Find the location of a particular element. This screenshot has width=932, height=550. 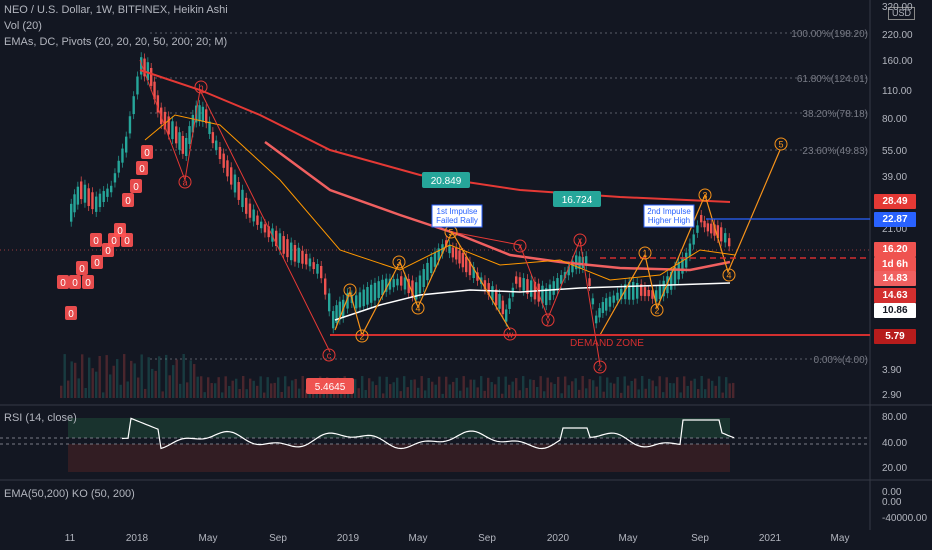

fib-label: 23.60%(49.83) is located at coordinates (835, 151).